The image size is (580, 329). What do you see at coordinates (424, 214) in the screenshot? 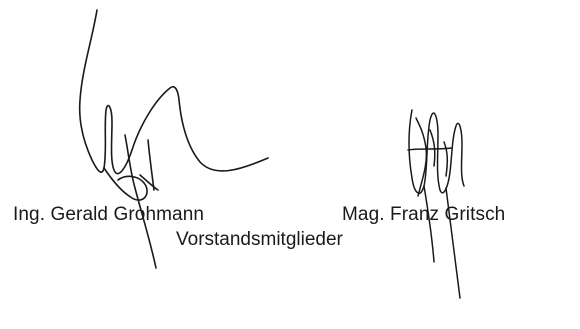
I see `signatory-name-right: Mag. Franz Gritsch` at bounding box center [424, 214].